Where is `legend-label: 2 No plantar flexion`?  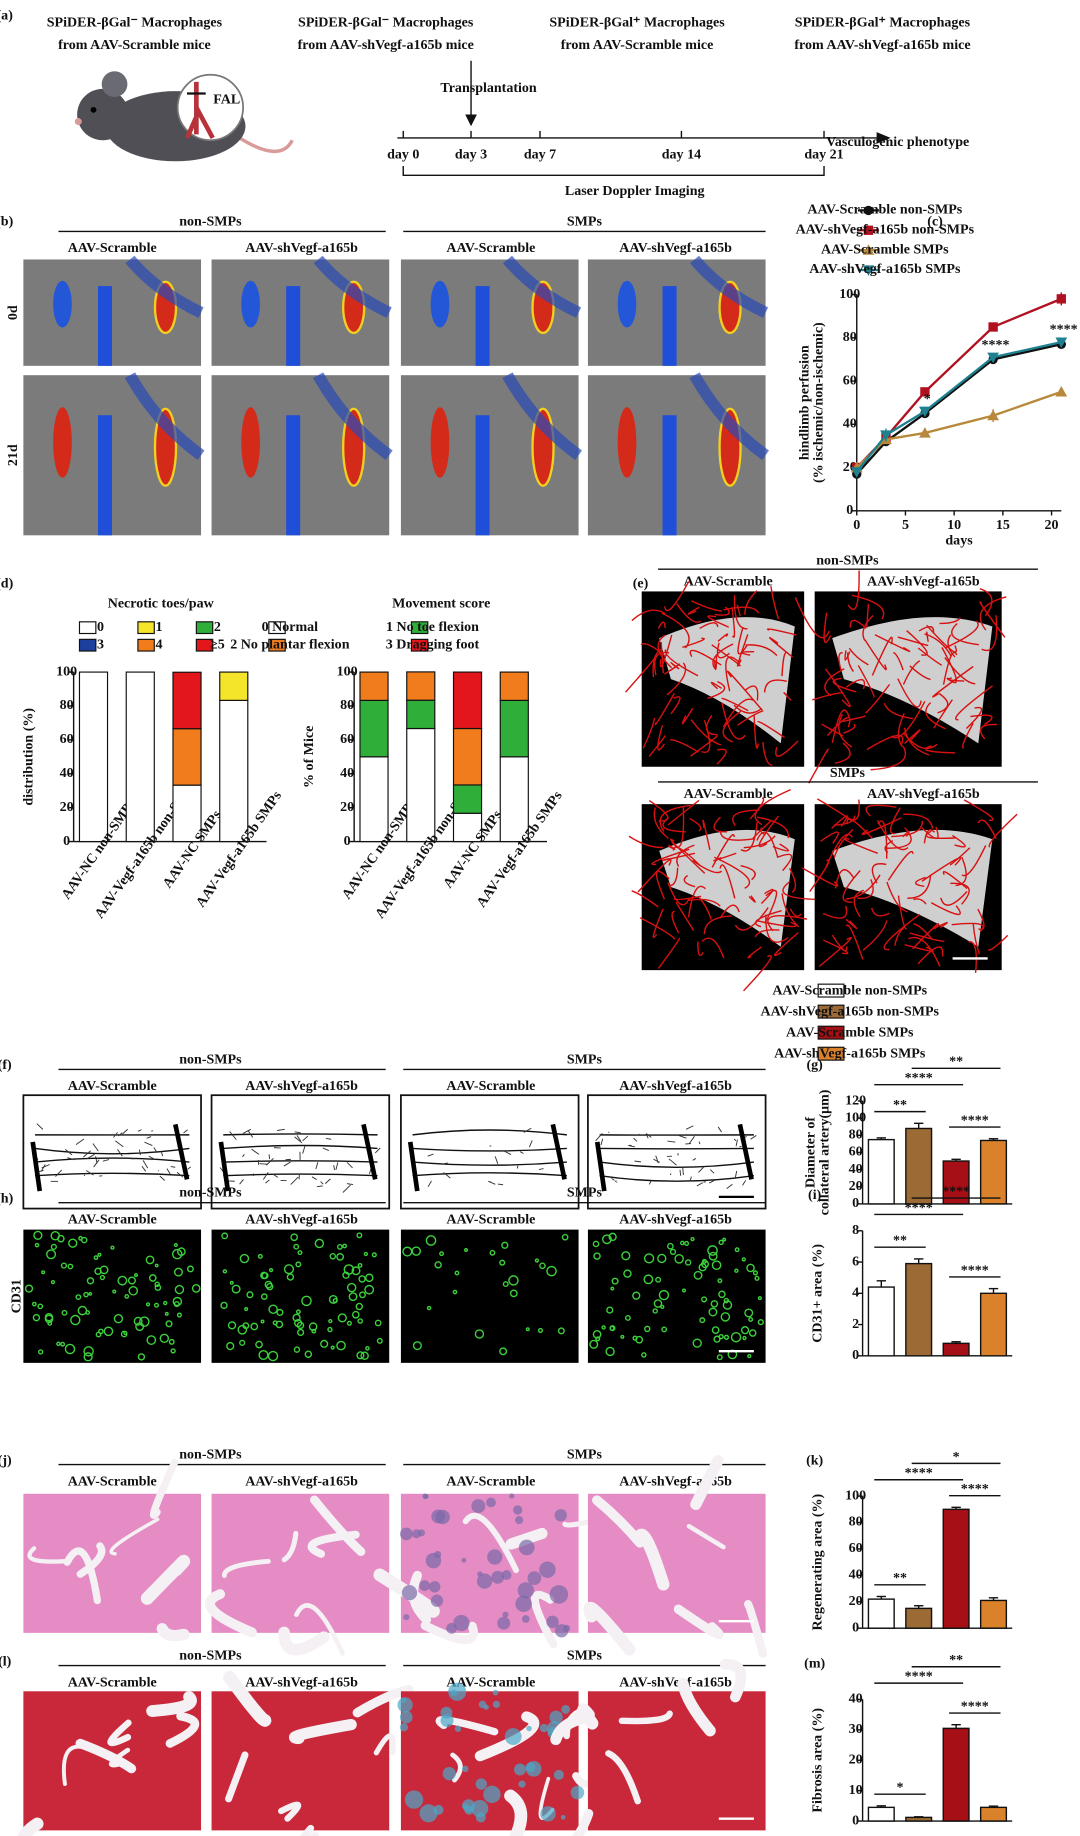
legend-label: 2 No plantar flexion is located at coordinates (289, 644).